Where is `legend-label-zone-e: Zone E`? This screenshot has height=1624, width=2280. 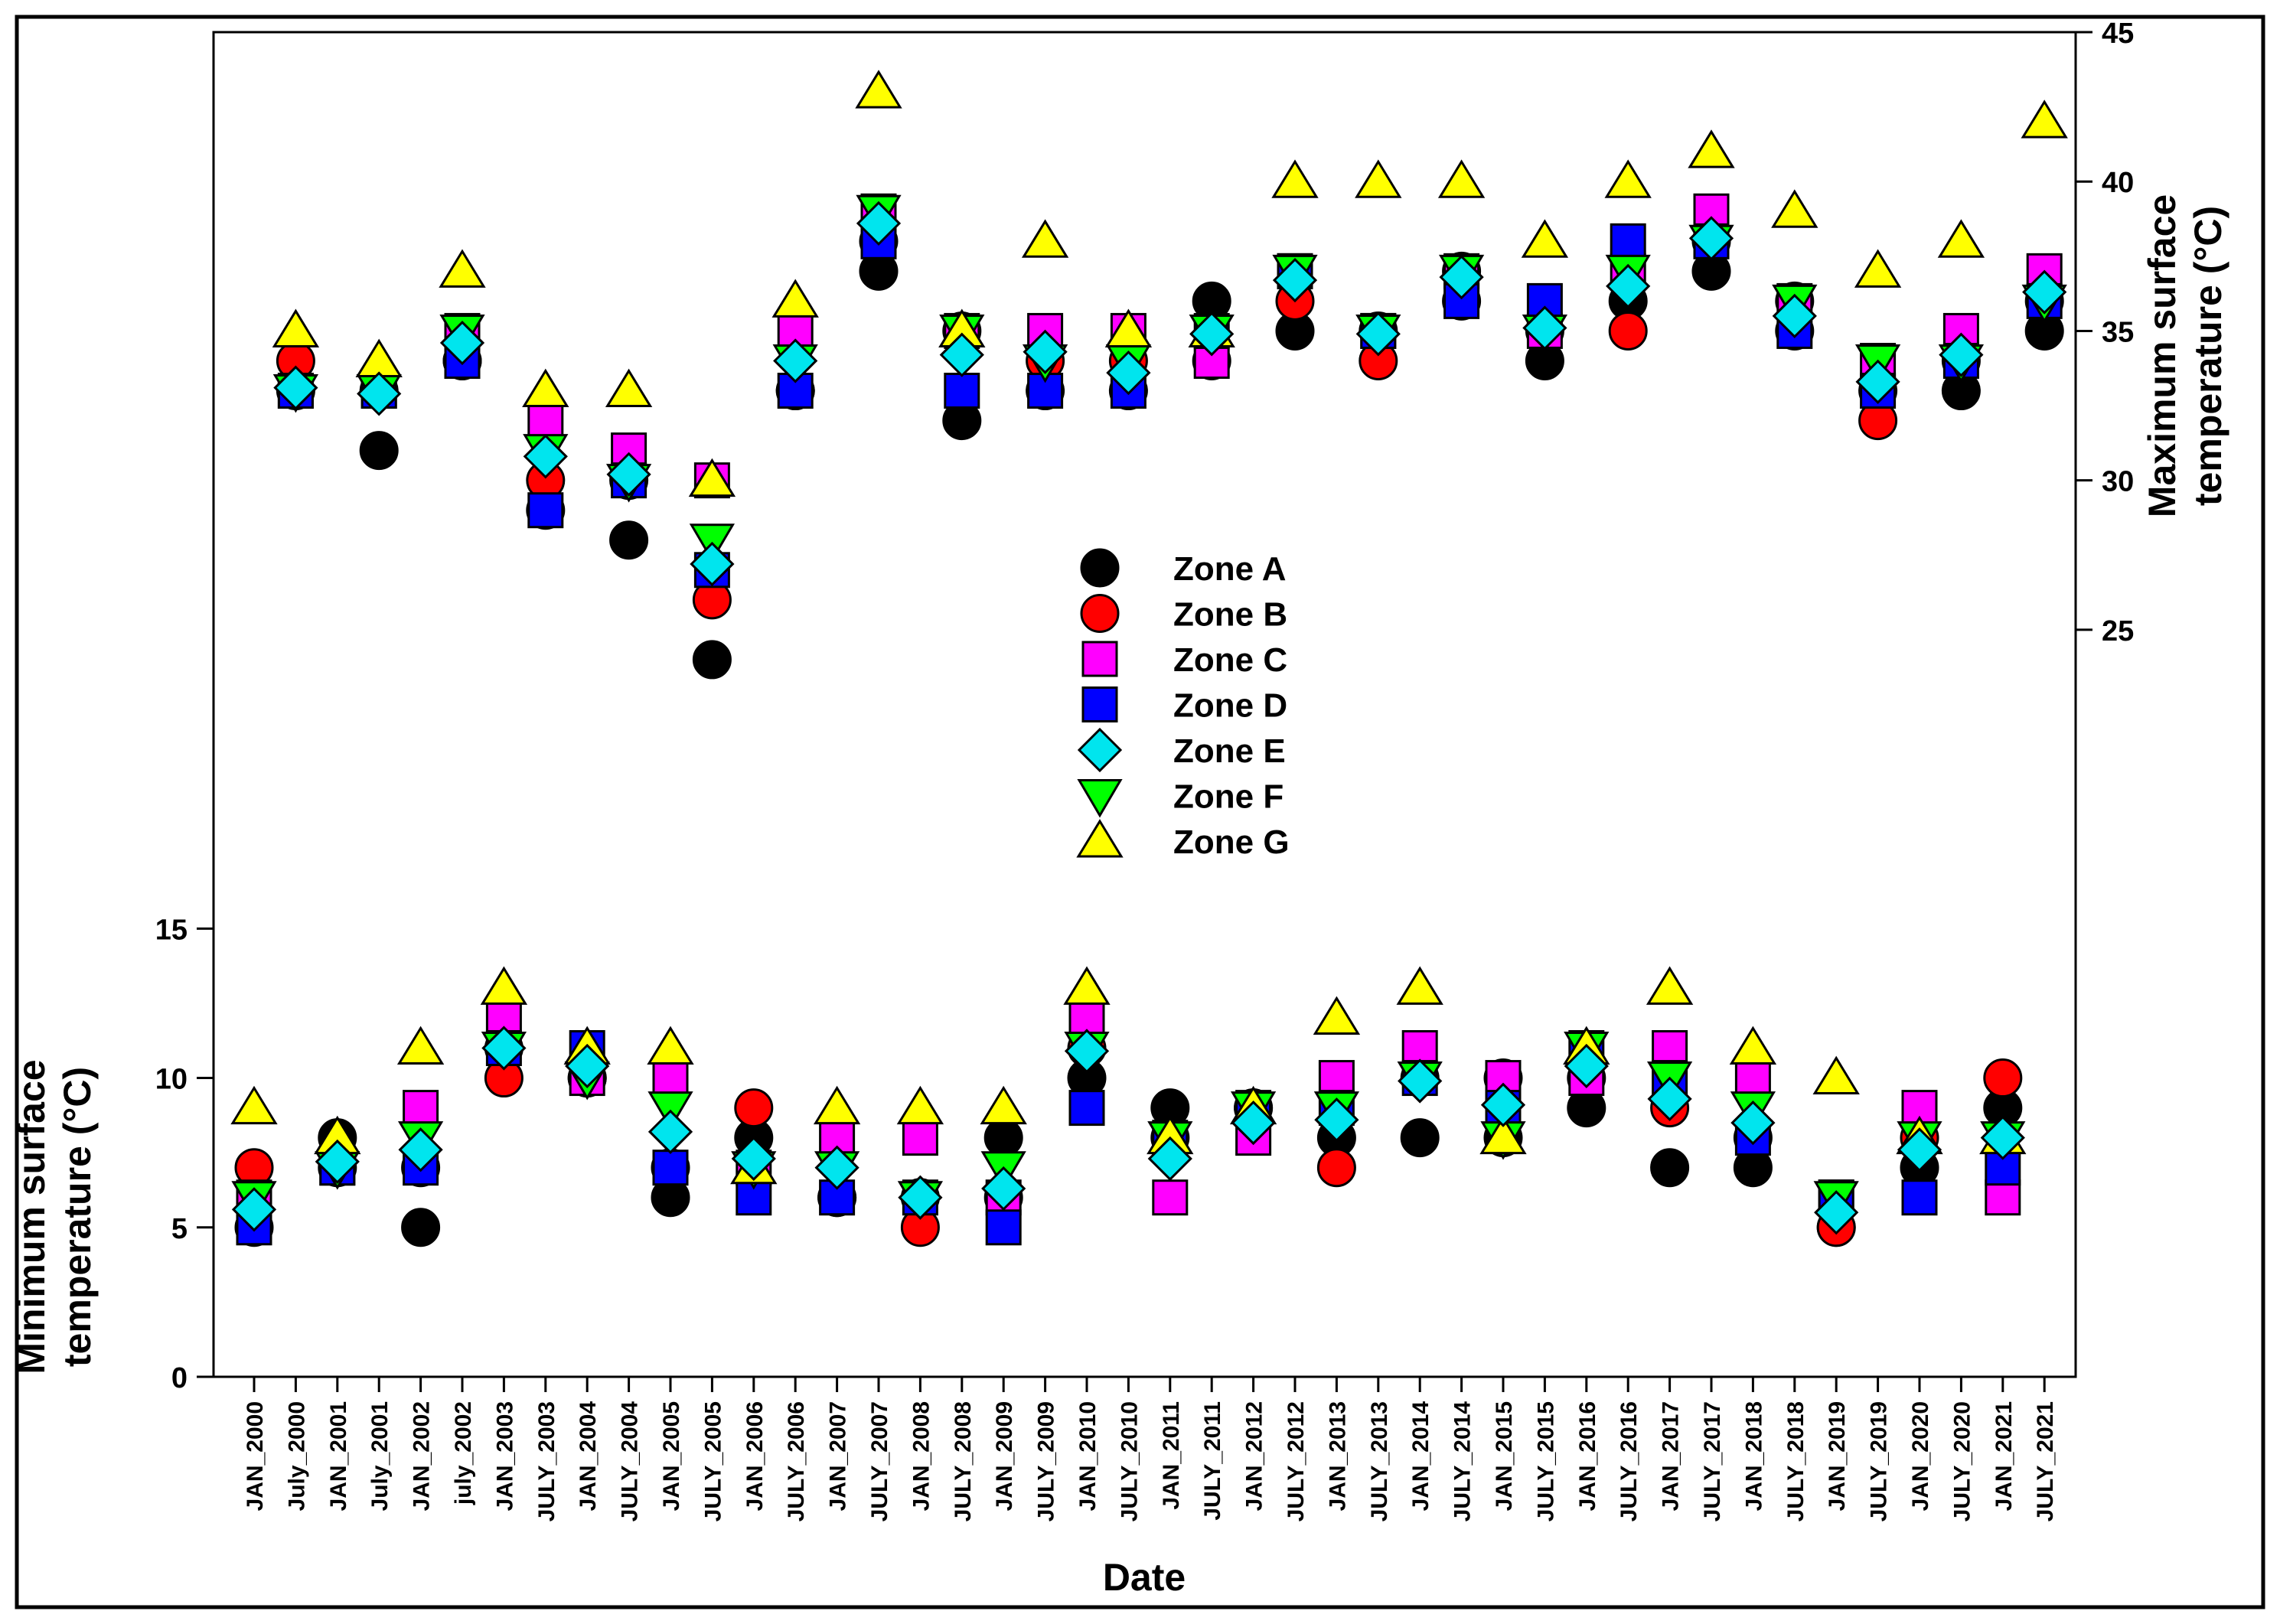
legend-label-zone-e: Zone E is located at coordinates (1229, 751).